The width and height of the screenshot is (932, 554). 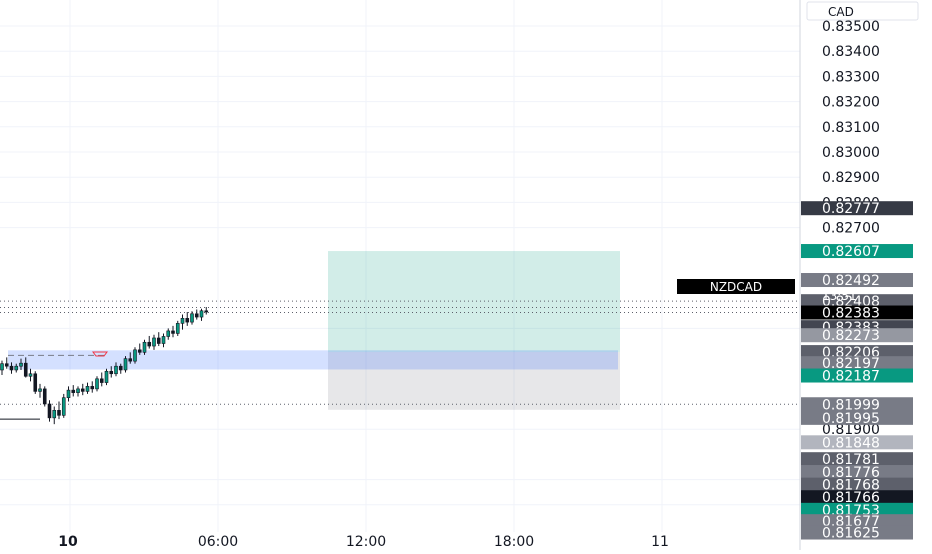 I want to click on price-tick-label: 0.83200, so click(x=851, y=103).